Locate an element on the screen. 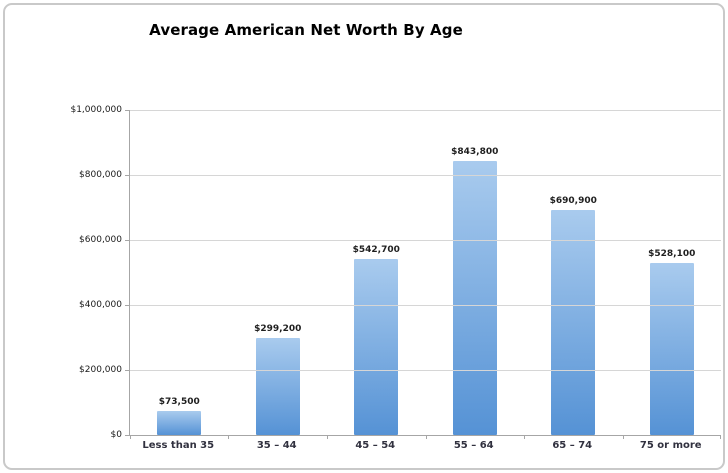 Image resolution: width=728 pixels, height=473 pixels. y-axis-label: $200,000 is located at coordinates (100, 370).